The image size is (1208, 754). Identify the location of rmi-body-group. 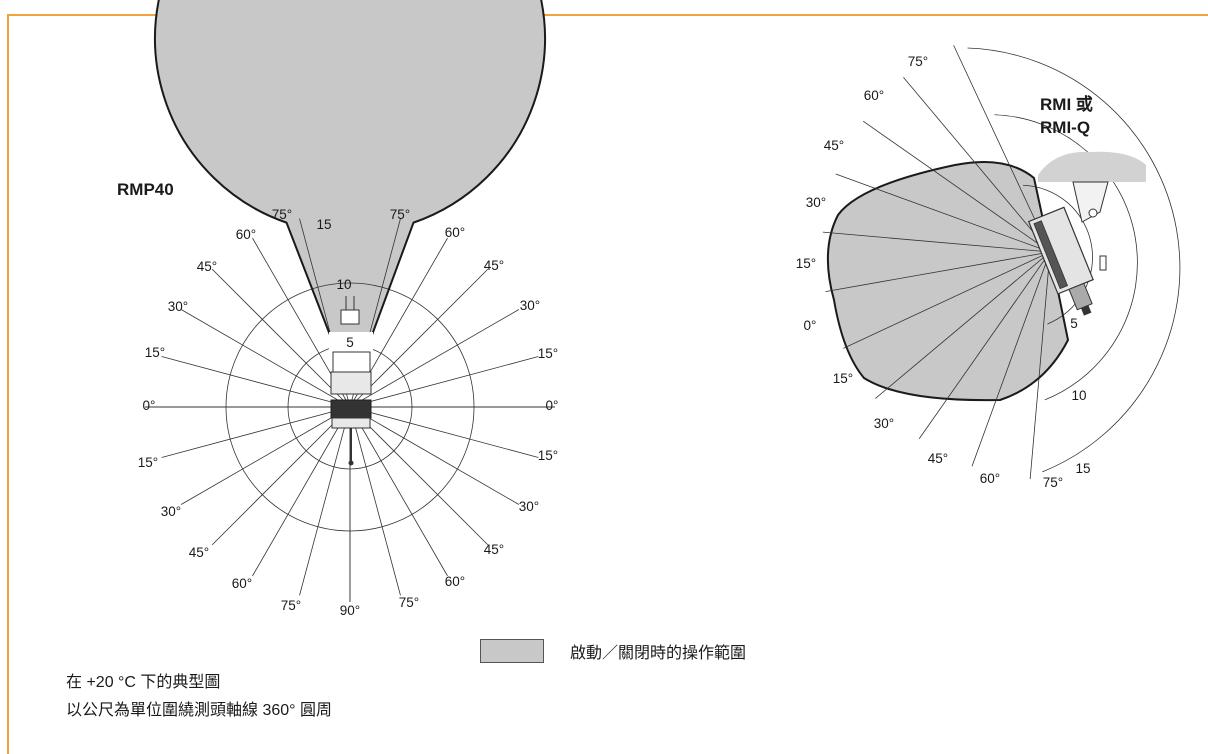
(1060, 261).